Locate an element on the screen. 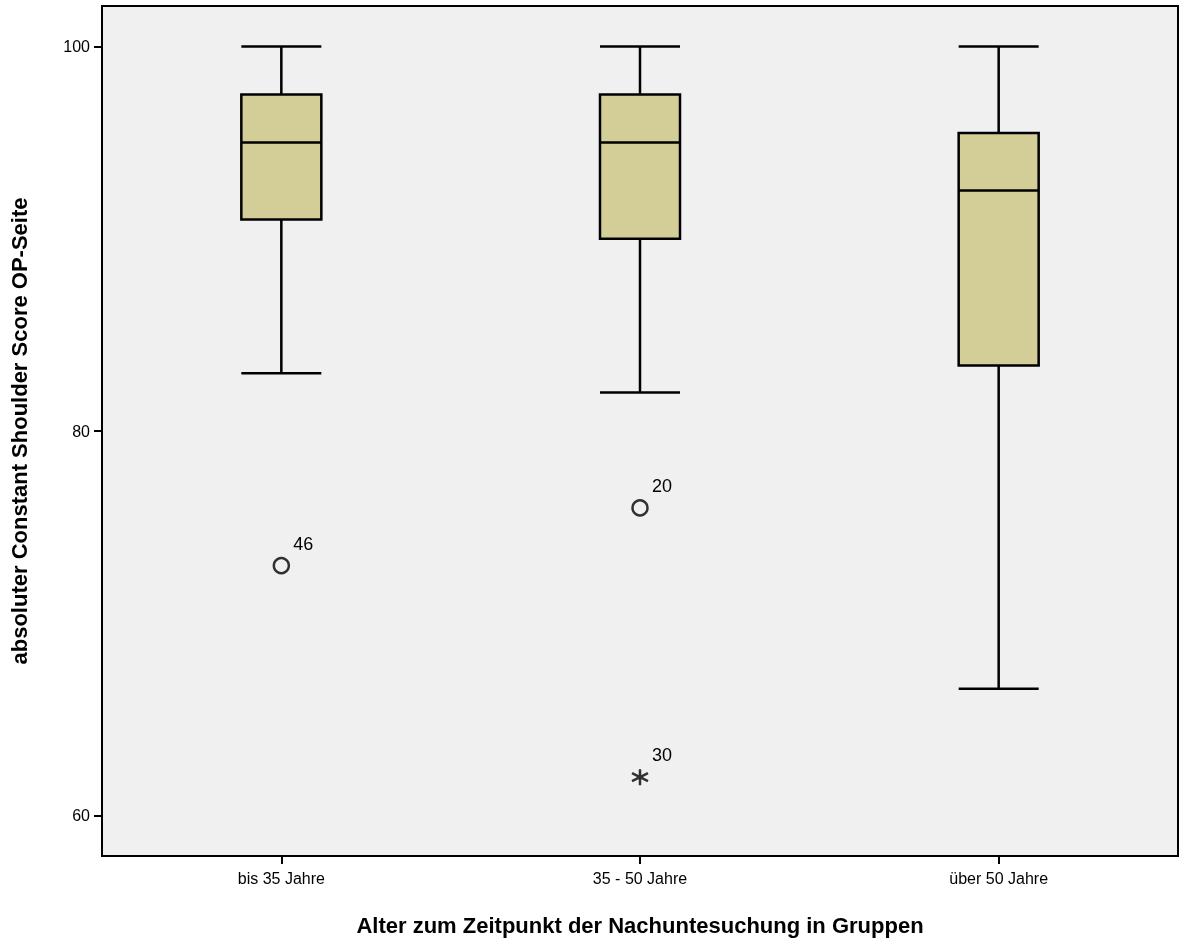 Image resolution: width=1189 pixels, height=950 pixels. annotation: 20 is located at coordinates (662, 485).